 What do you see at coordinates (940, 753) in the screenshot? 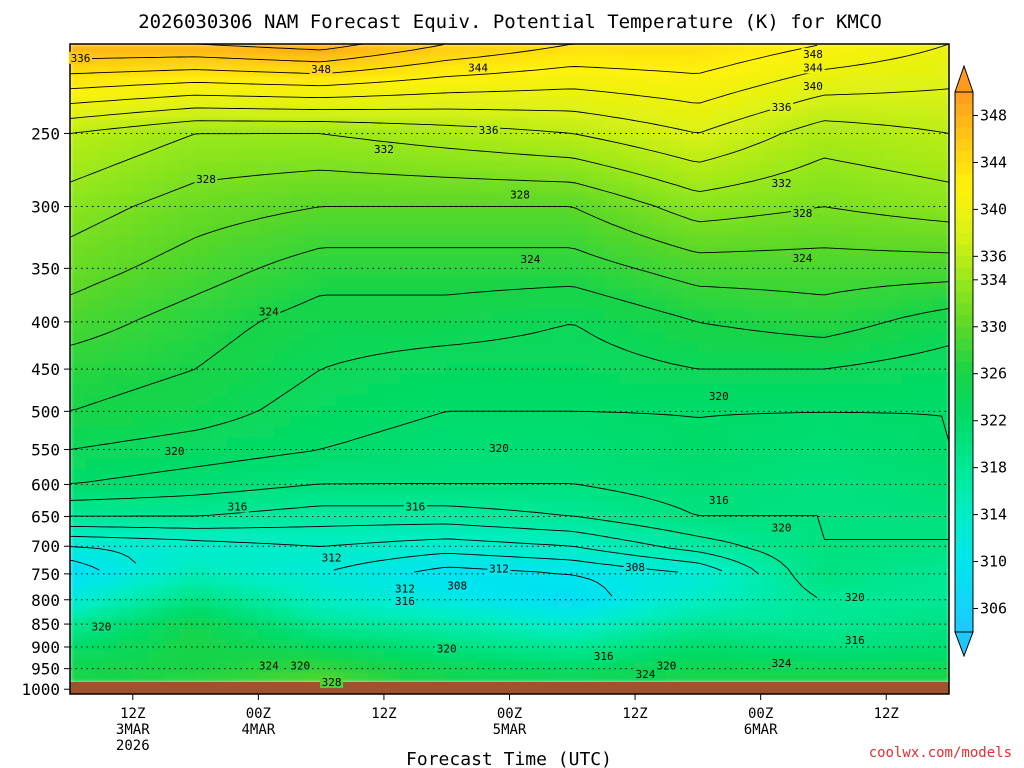
I see `credit-link: coolwx.com/models` at bounding box center [940, 753].